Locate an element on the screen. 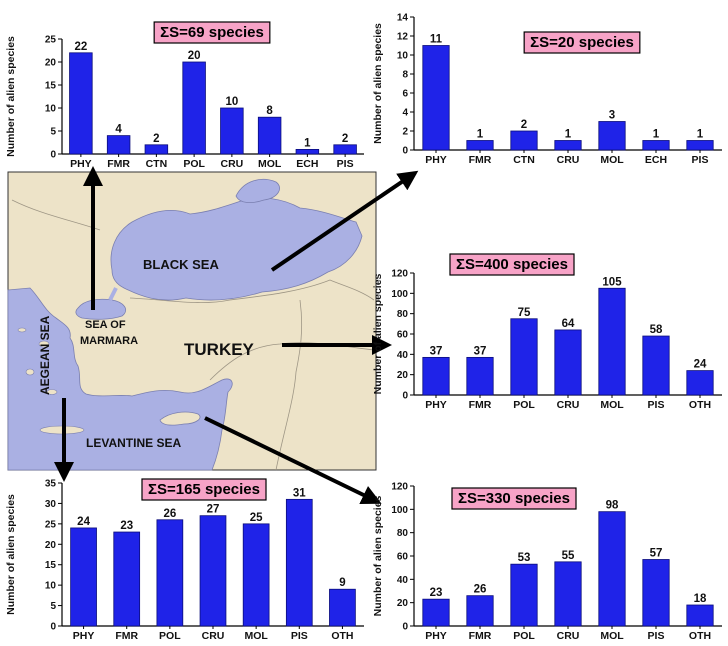 Image resolution: width=728 pixels, height=646 pixels. data-label: 55 is located at coordinates (568, 556).